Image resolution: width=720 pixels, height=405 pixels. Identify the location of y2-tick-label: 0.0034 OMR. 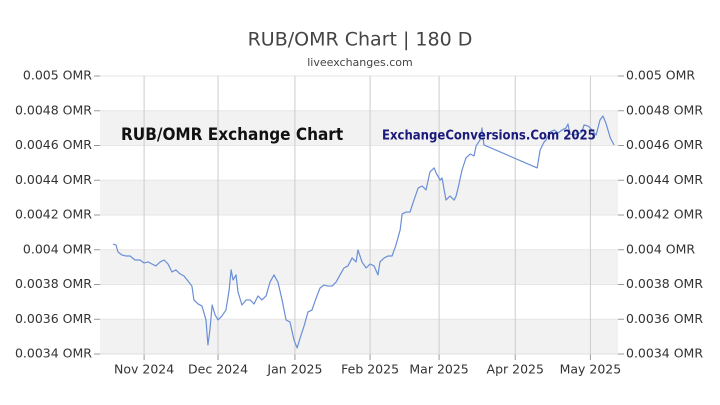
(664, 353).